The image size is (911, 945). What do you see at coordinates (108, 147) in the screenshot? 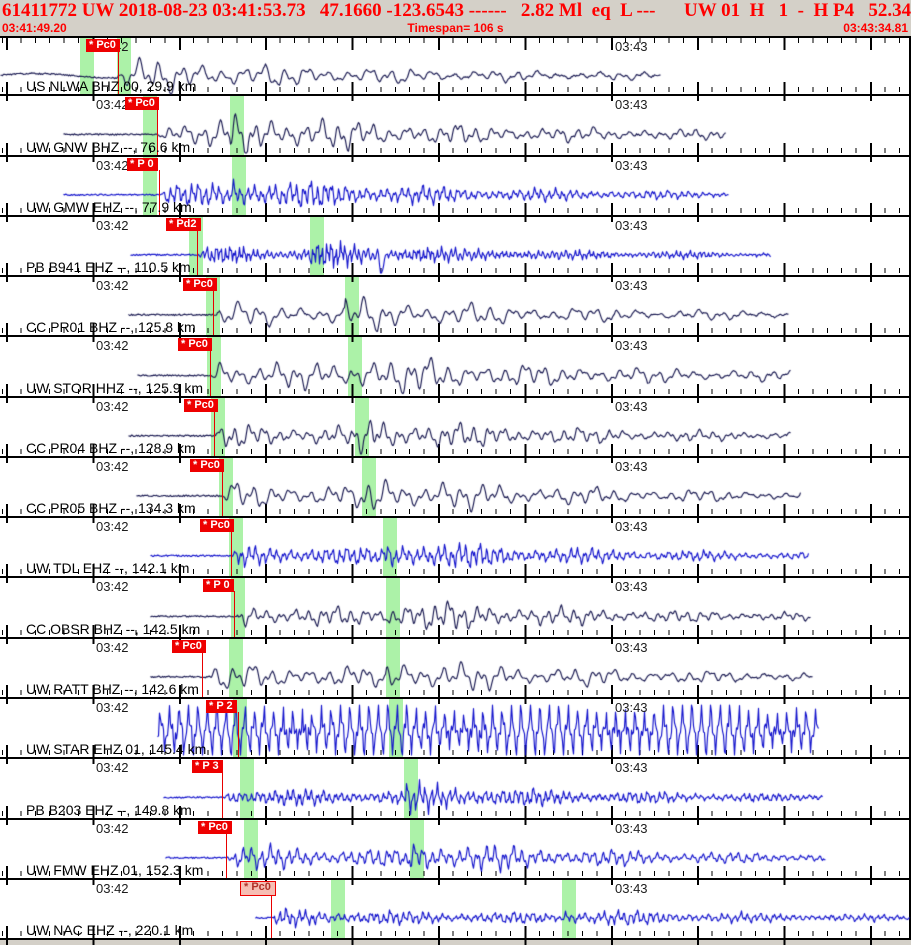
I see `station-channel-label: UW GNW BHZ --, 76.6 km` at bounding box center [108, 147].